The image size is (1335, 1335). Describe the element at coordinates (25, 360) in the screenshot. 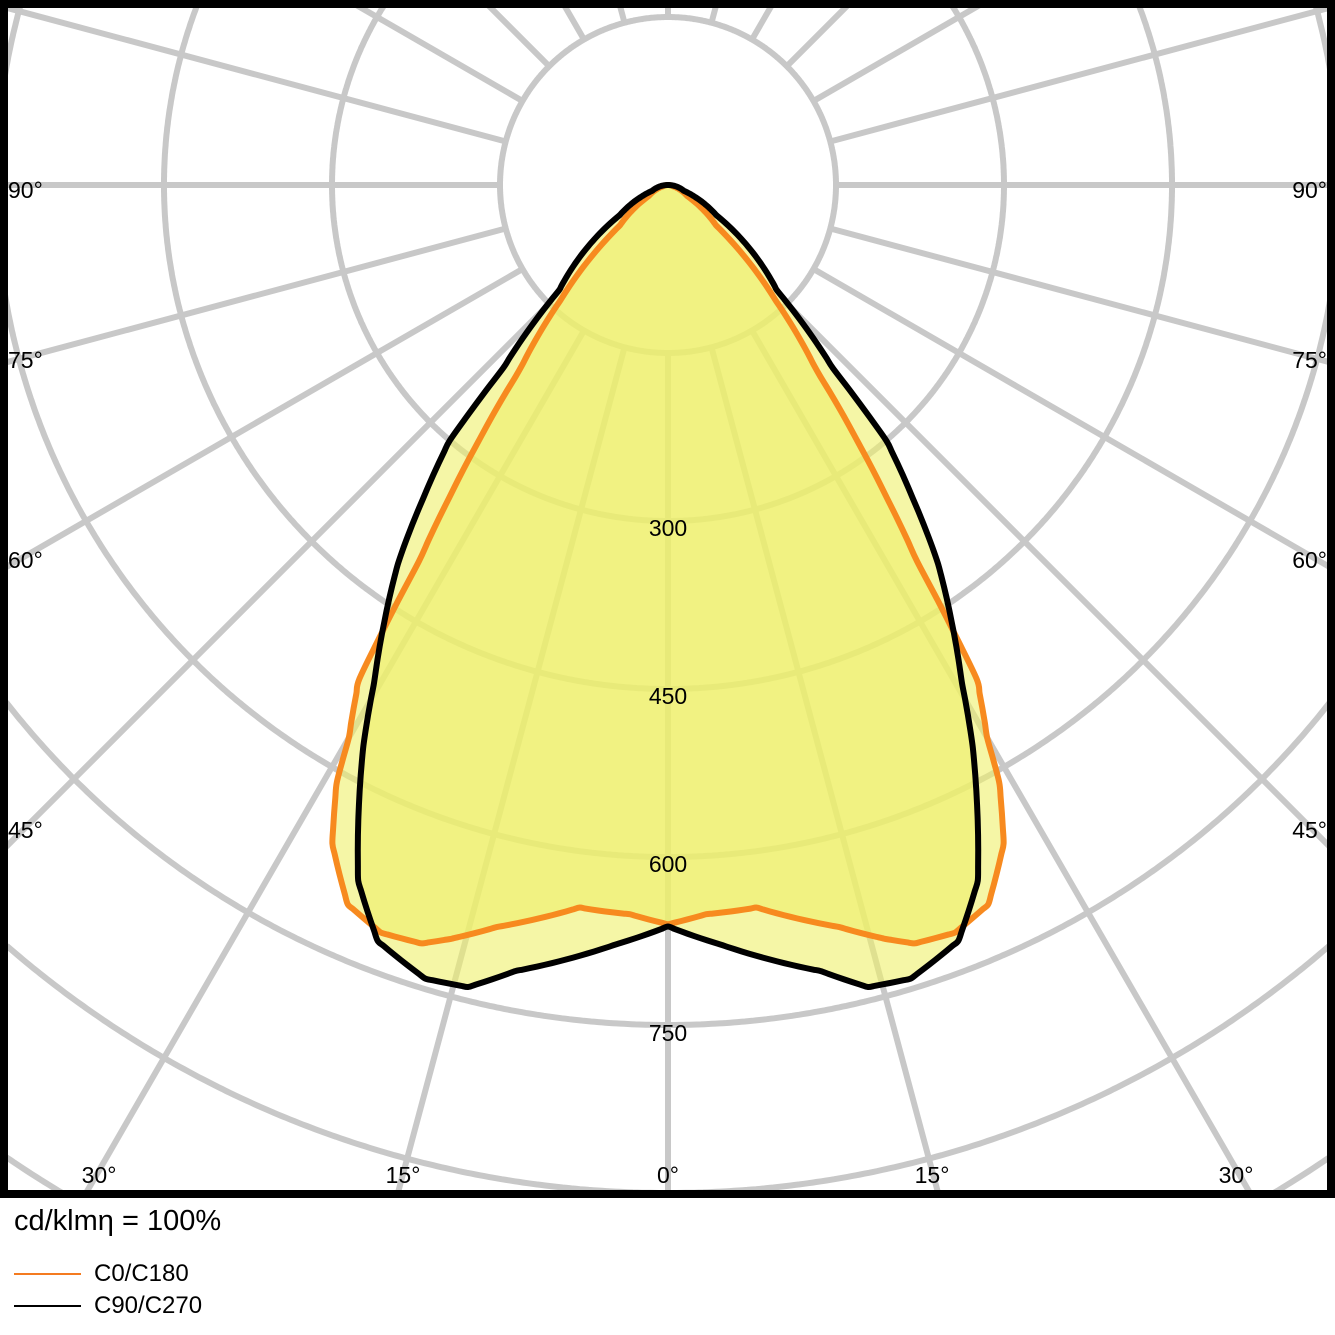

I see `angle-label-left-75: 75°` at that location.